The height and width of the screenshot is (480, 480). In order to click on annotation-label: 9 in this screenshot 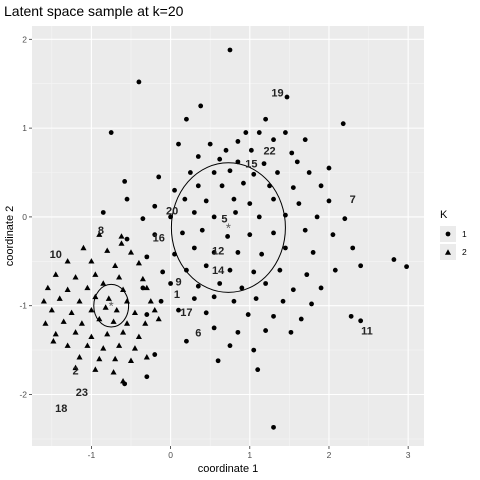, I will do `click(178, 283)`.